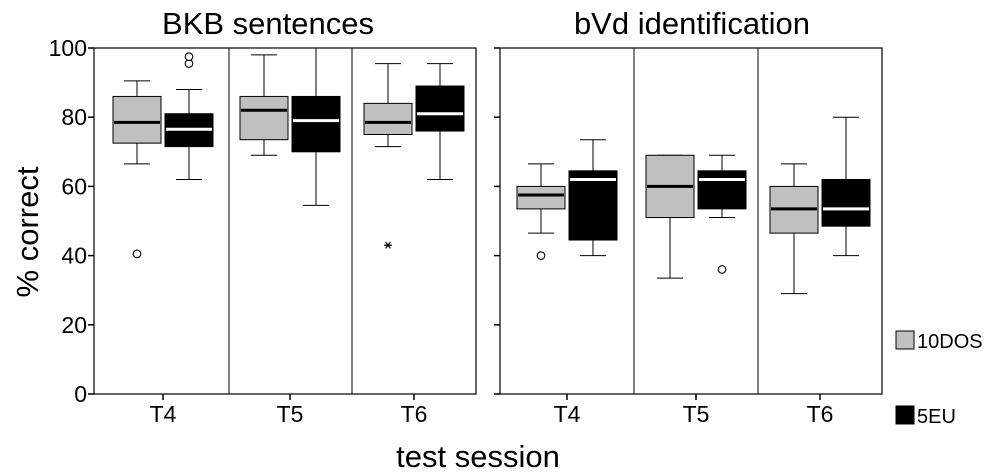 This screenshot has width=1004, height=474. What do you see at coordinates (268, 23) in the screenshot?
I see `panel-title-bkb: BKB sentences` at bounding box center [268, 23].